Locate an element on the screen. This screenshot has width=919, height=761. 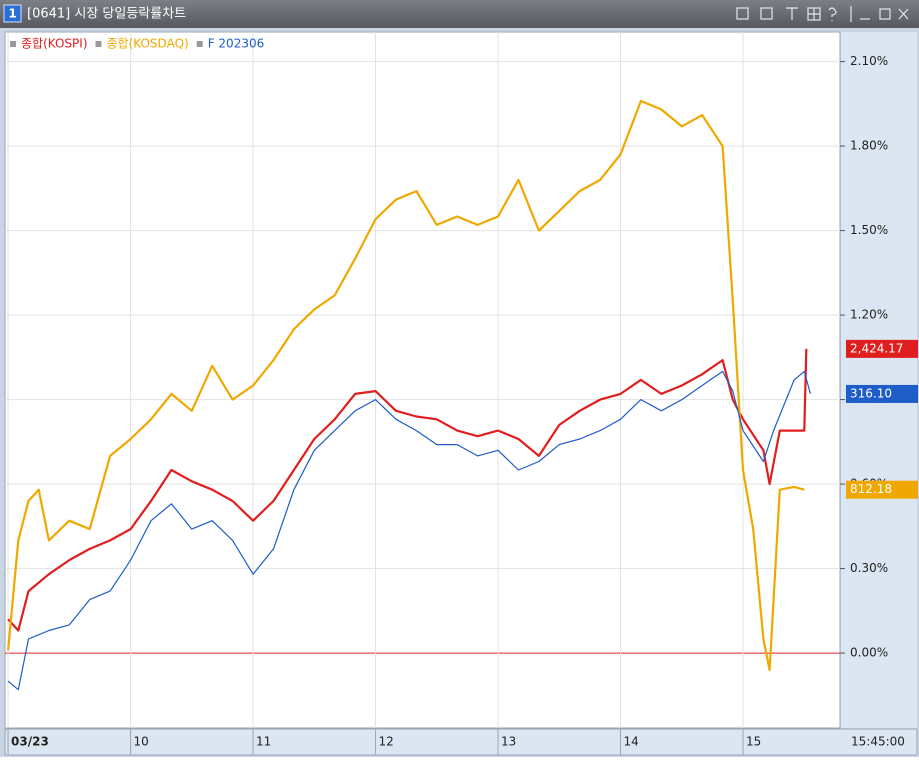
window-badge is located at coordinates (12, 13).